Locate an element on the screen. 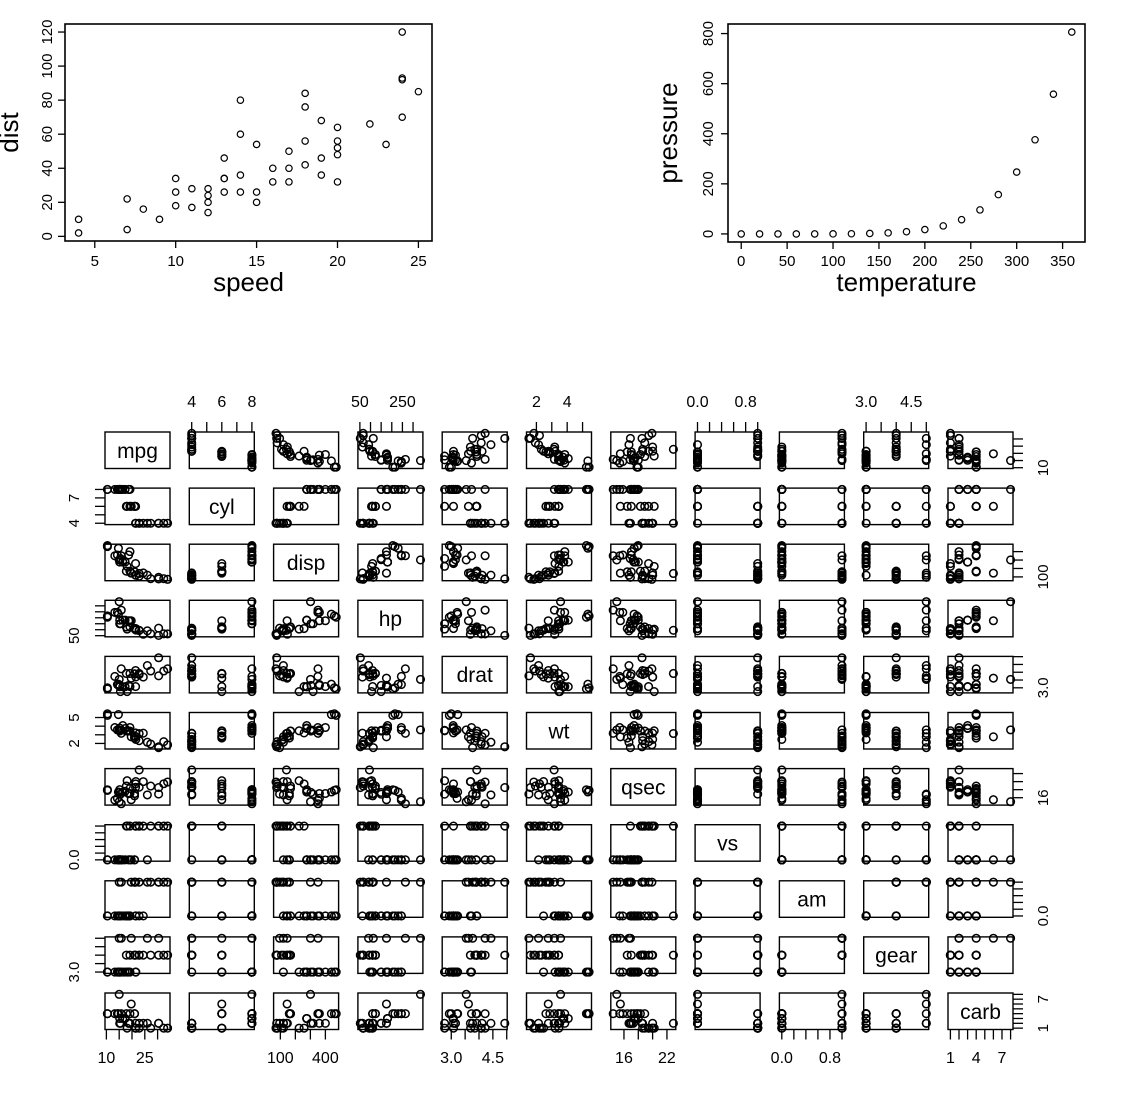 The image size is (1142, 1104). svg-text: 120 is located at coordinates (47, 32).